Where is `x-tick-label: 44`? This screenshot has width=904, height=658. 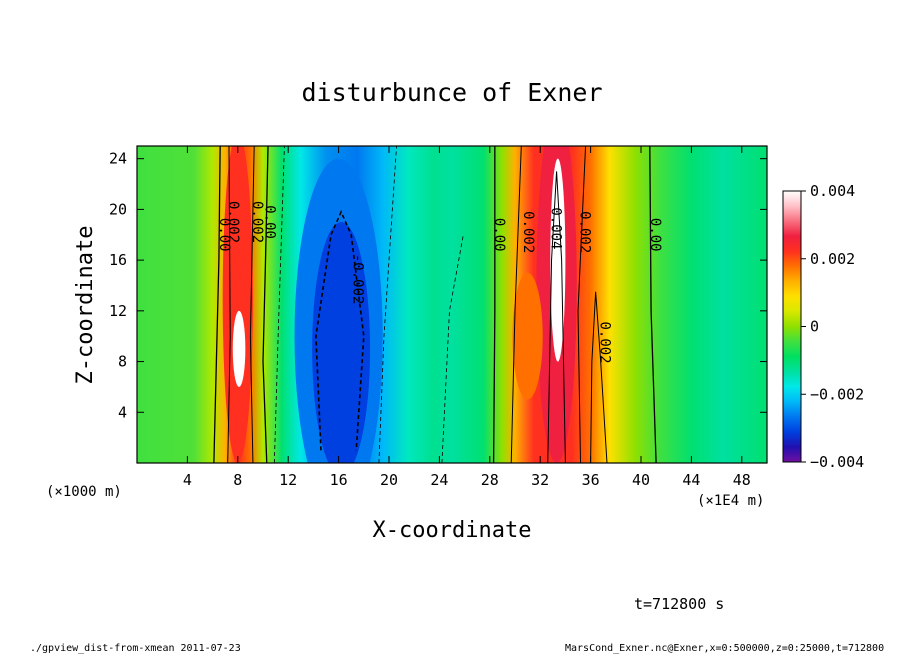
x-tick-label: 44 is located at coordinates (691, 480).